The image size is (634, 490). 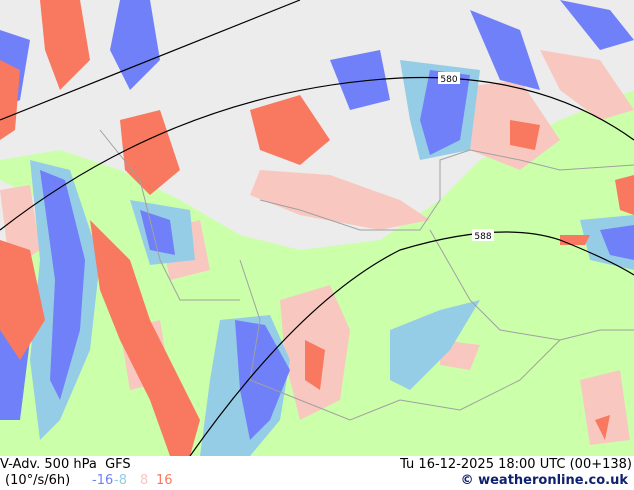 I want to click on legend-minus8: -8, so click(x=120, y=480).